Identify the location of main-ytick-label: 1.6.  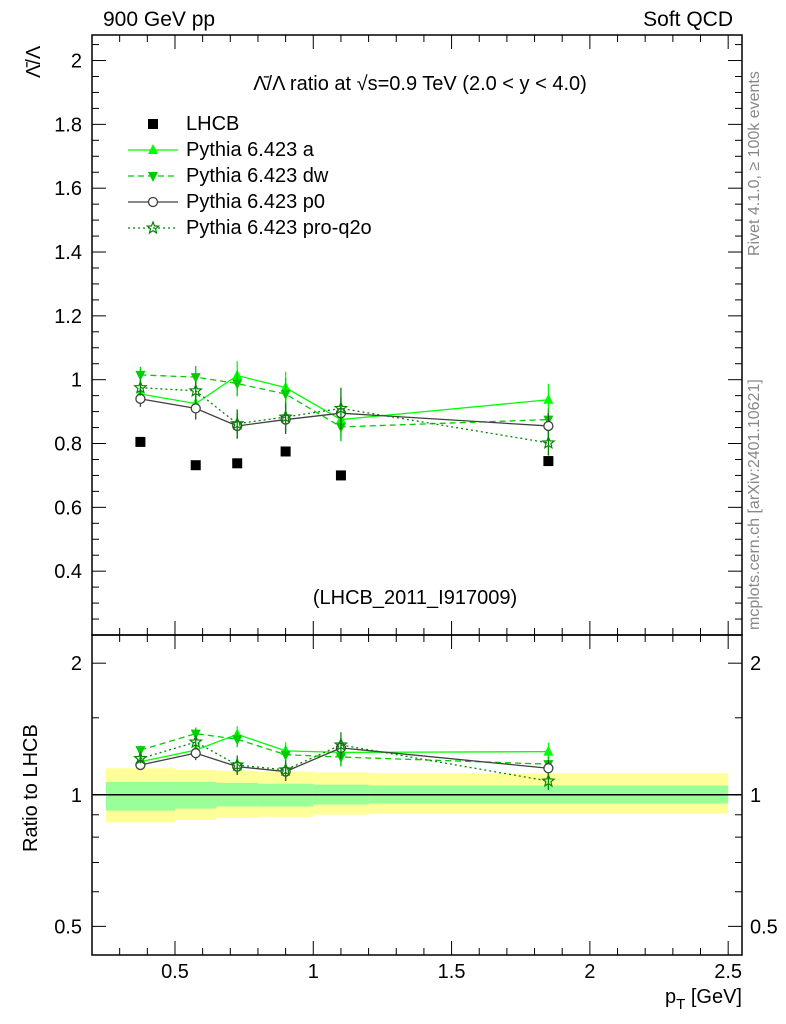
(68, 189).